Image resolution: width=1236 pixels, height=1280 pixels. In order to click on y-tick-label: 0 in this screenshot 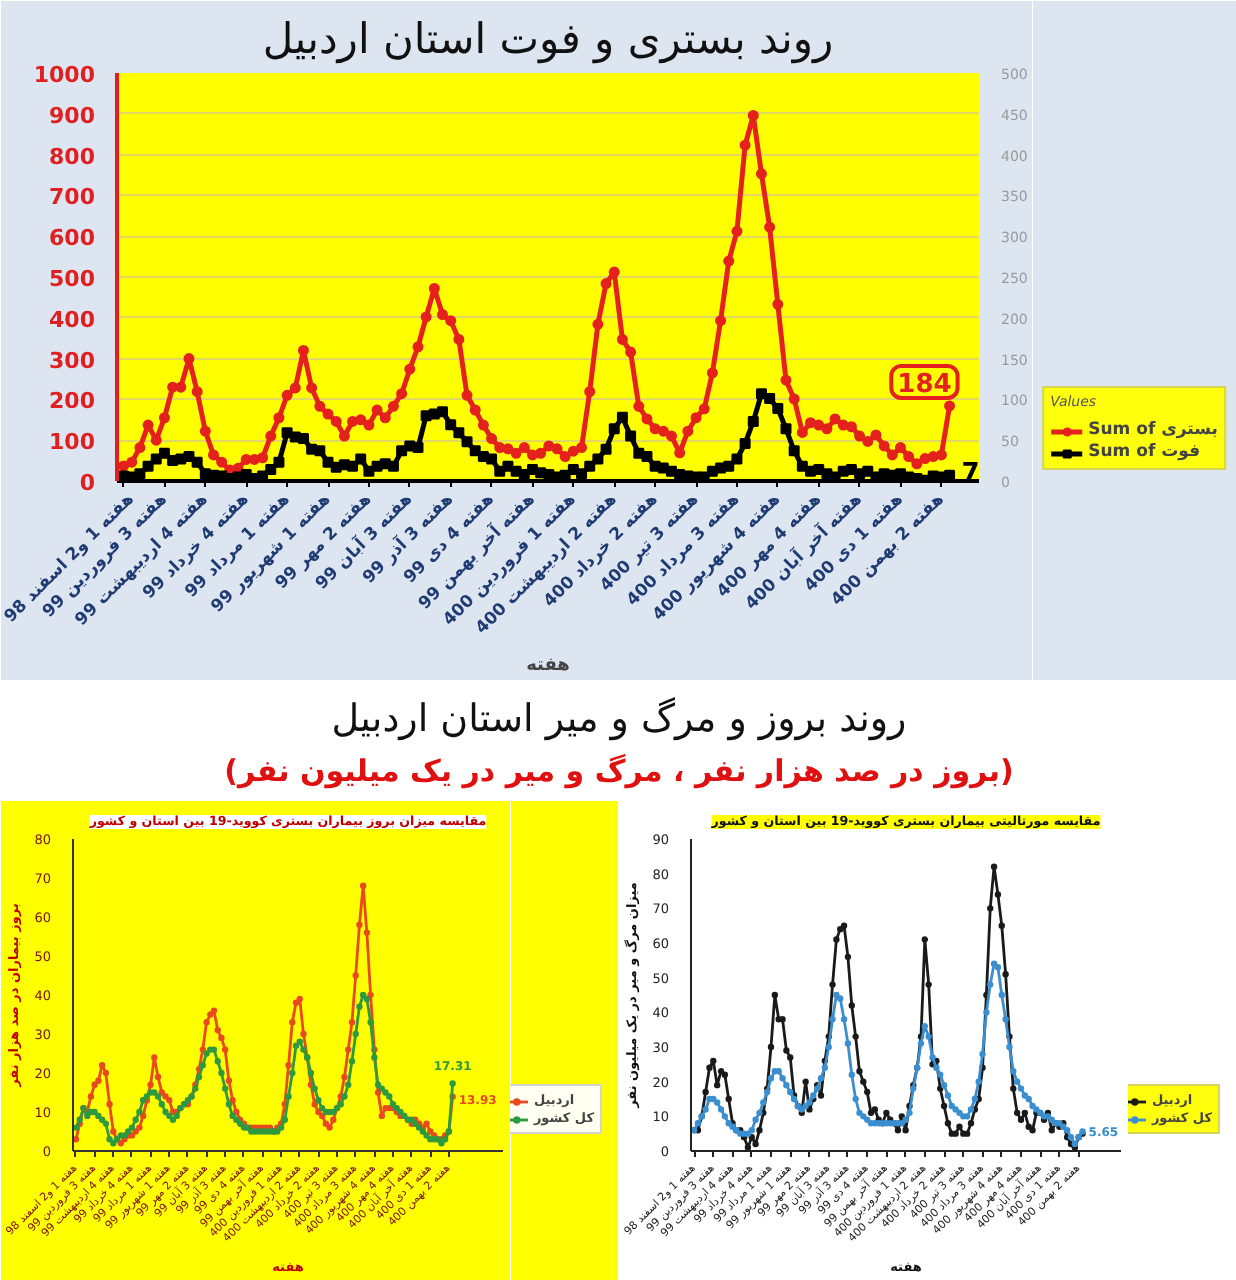, I will do `click(87, 483)`.